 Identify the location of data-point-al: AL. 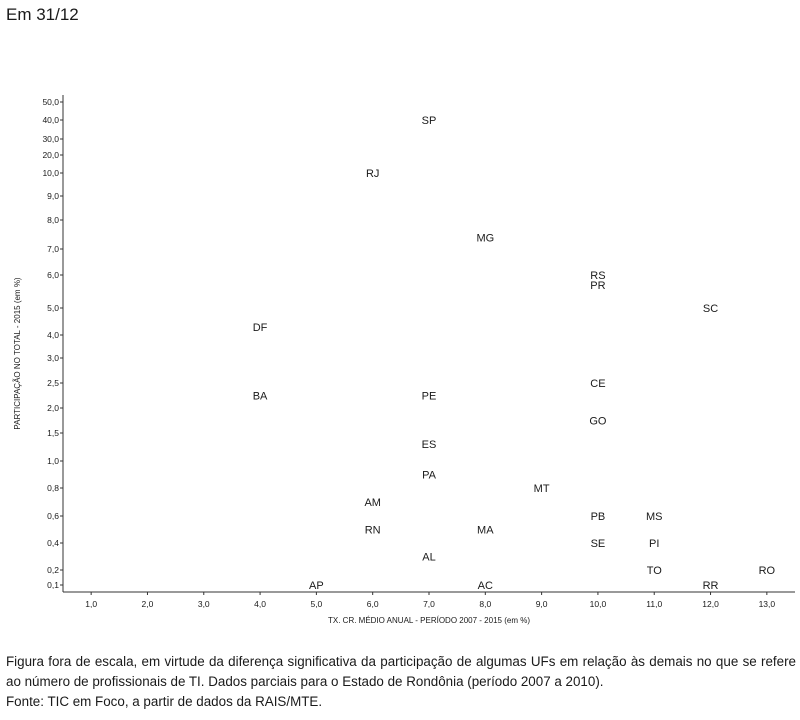
(428, 558).